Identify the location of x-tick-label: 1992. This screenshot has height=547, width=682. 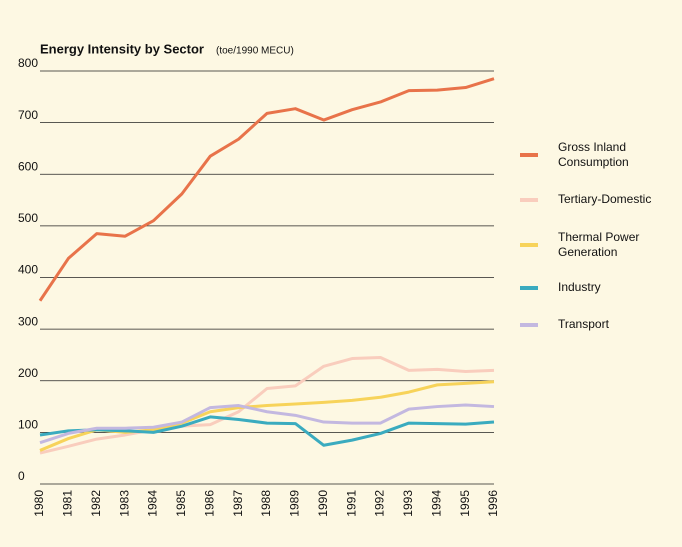
(380, 503).